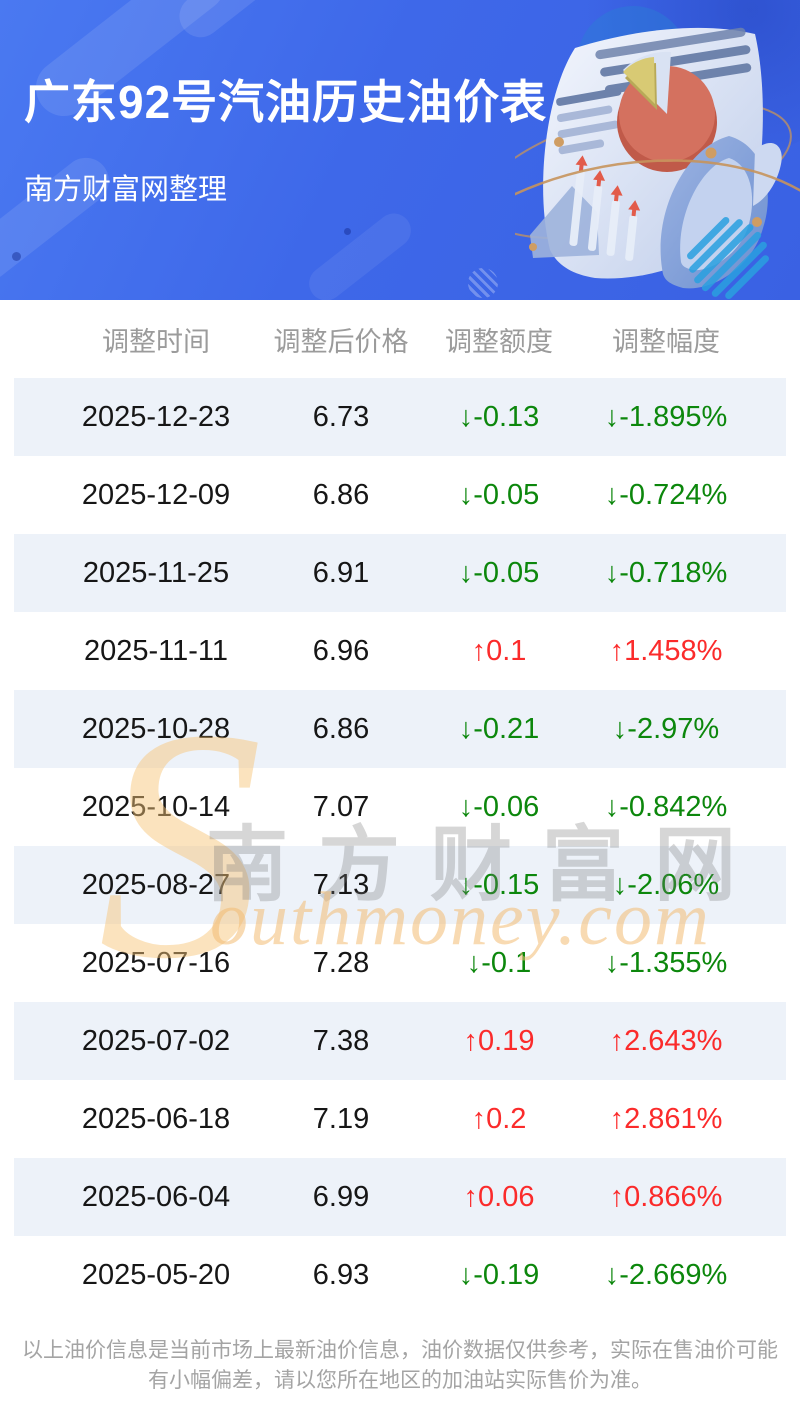  Describe the element at coordinates (156, 572) in the screenshot. I see `cell-date: 2025-11-25` at that location.